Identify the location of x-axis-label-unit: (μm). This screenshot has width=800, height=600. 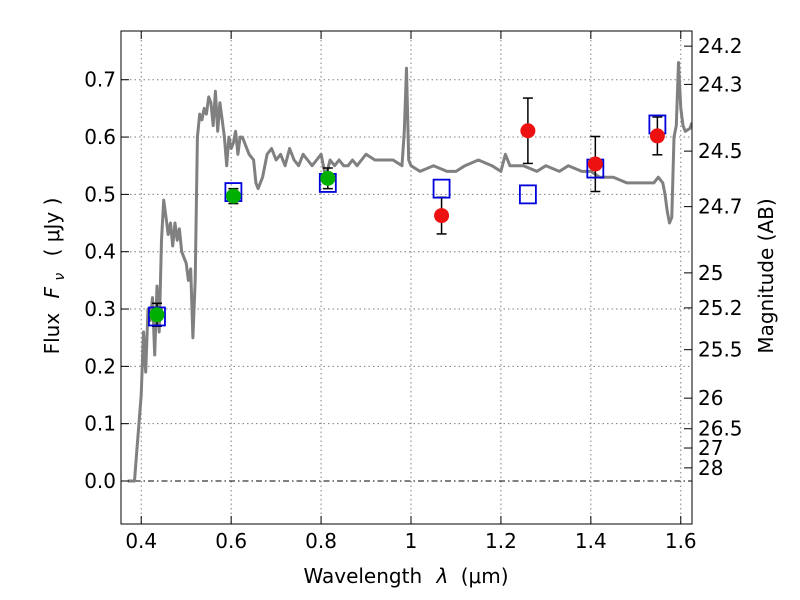
(485, 576).